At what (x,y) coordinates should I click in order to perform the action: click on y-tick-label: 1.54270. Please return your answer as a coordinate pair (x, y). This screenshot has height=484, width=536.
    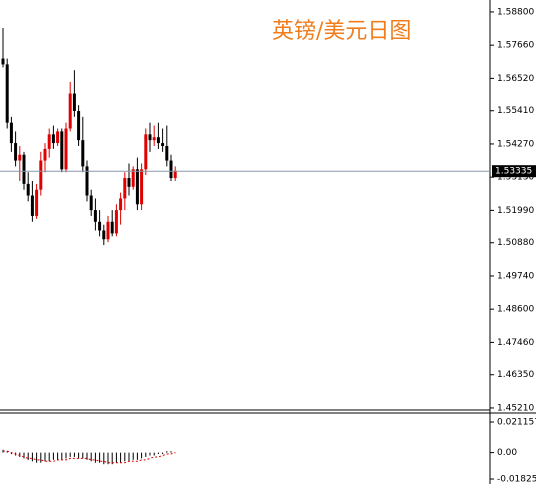
    Looking at the image, I should click on (515, 144).